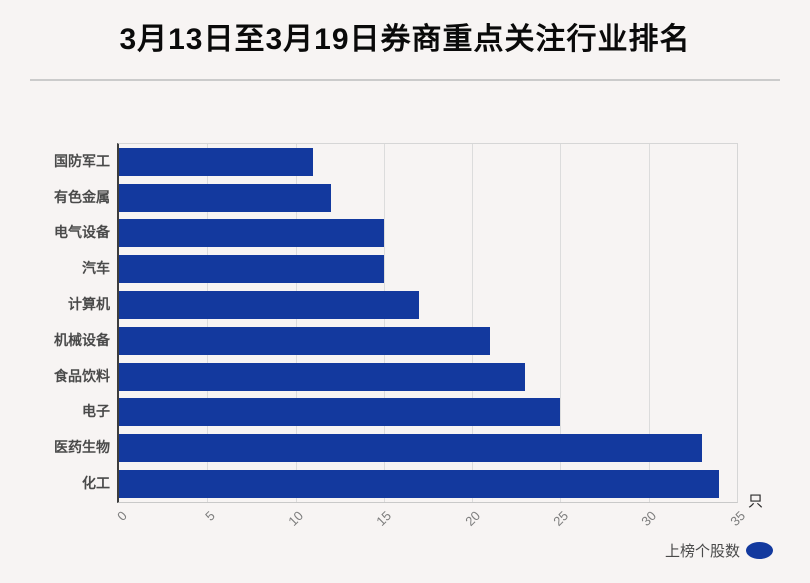 The image size is (810, 583). Describe the element at coordinates (384, 518) in the screenshot. I see `x-tick-label: 15` at that location.